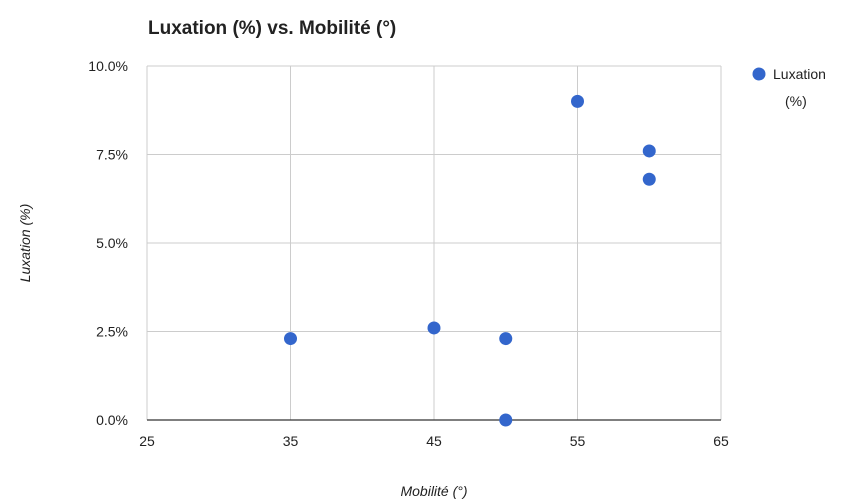 Image resolution: width=859 pixels, height=500 pixels. I want to click on x-tick-label: 25, so click(147, 441).